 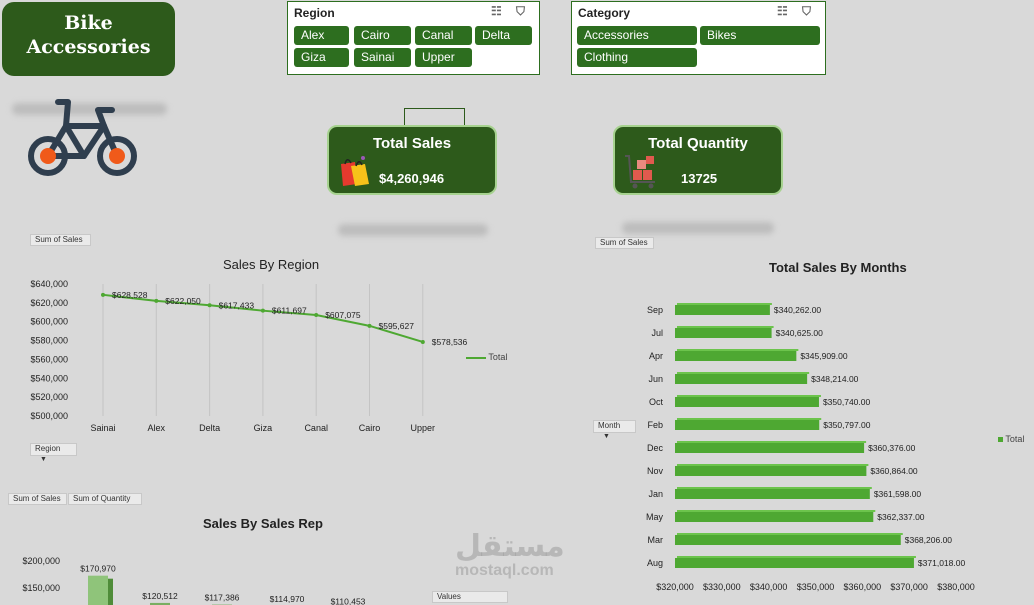 I want to click on total-sales-value: $4,260,946, so click(x=412, y=178).